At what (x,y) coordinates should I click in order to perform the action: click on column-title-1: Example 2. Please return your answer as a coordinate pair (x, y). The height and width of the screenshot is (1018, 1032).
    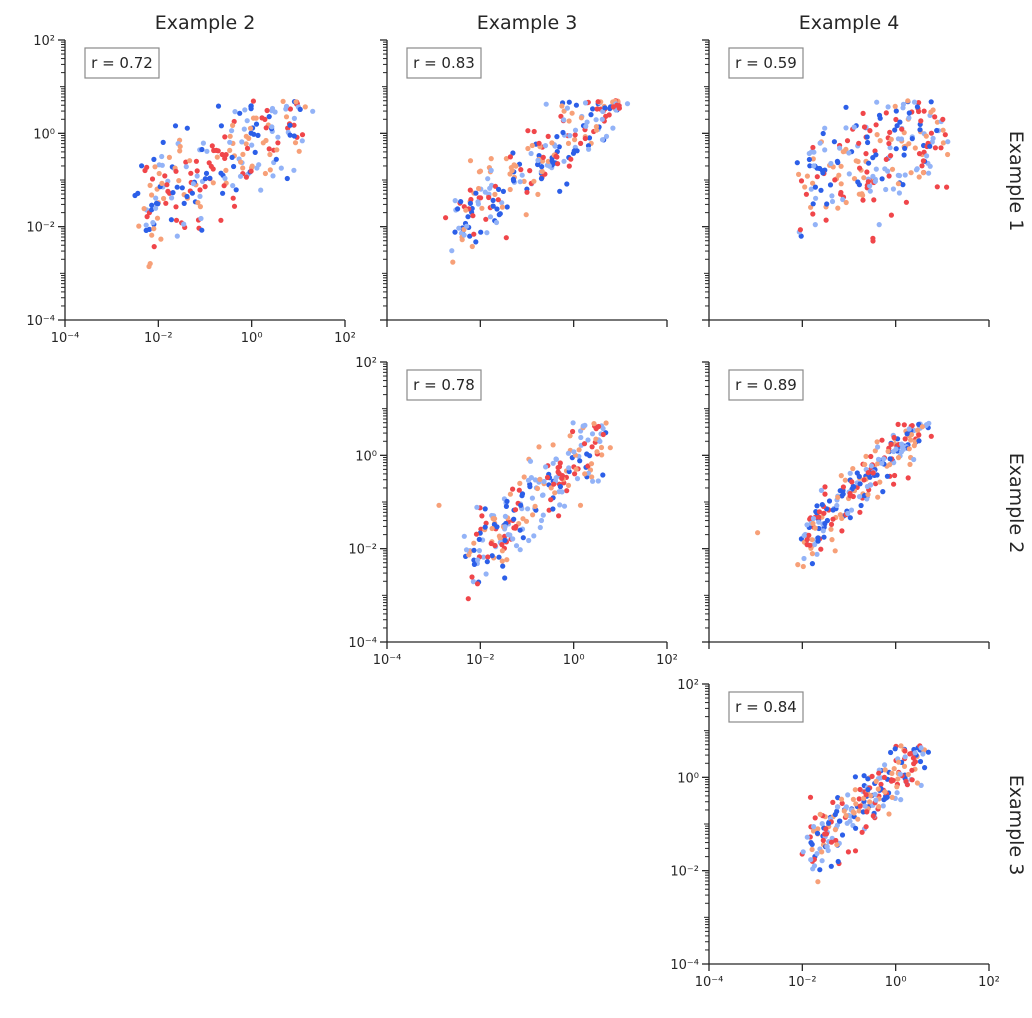
    Looking at the image, I should click on (205, 23).